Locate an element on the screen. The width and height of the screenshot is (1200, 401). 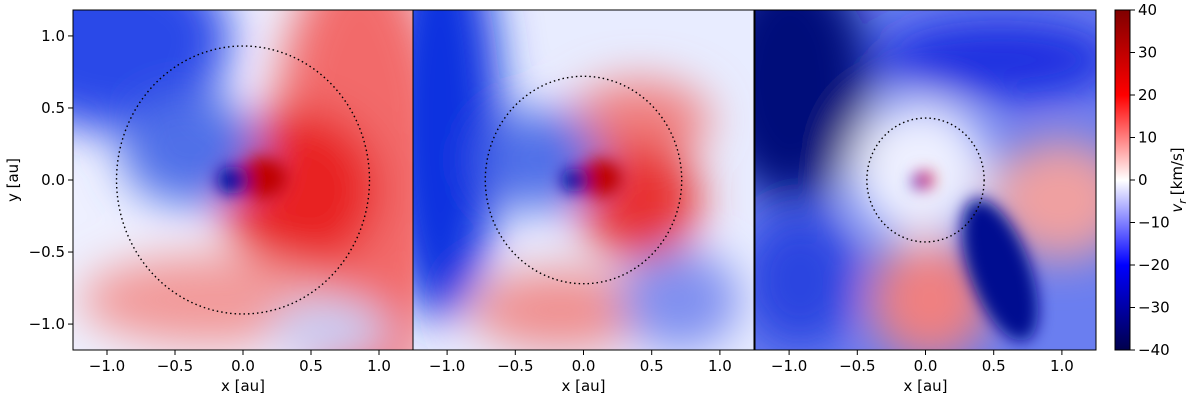
colorbar-tick-label: 0 is located at coordinates (1143, 180).